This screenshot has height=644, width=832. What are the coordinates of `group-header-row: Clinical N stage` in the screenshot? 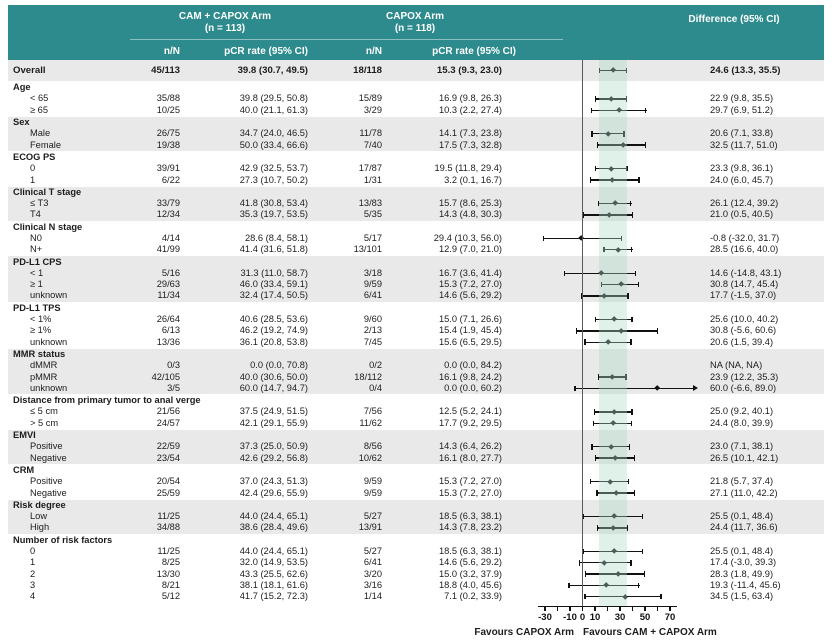 It's located at (416, 227).